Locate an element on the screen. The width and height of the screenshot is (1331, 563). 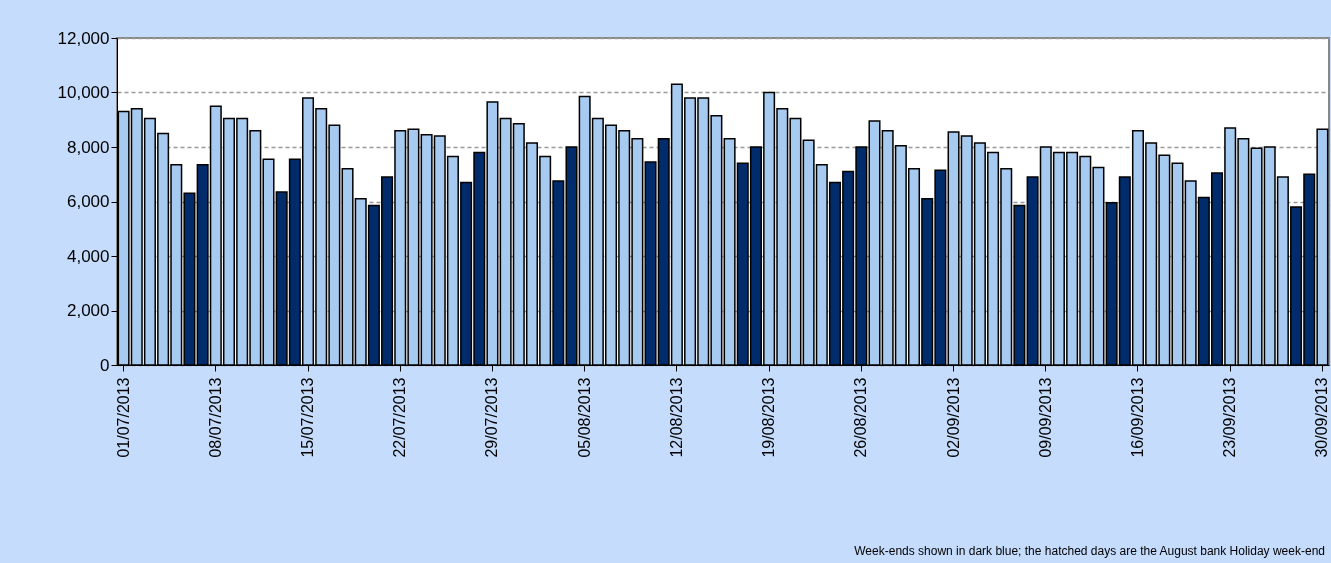
x-tick-label: 30/09/2013 is located at coordinates (1322, 417).